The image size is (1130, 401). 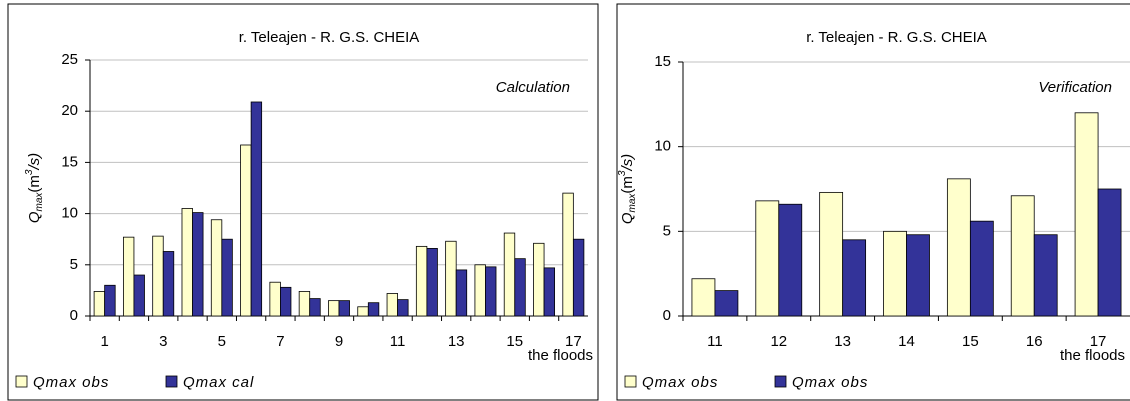 I want to click on x-tick-label: 5, so click(x=222, y=341).